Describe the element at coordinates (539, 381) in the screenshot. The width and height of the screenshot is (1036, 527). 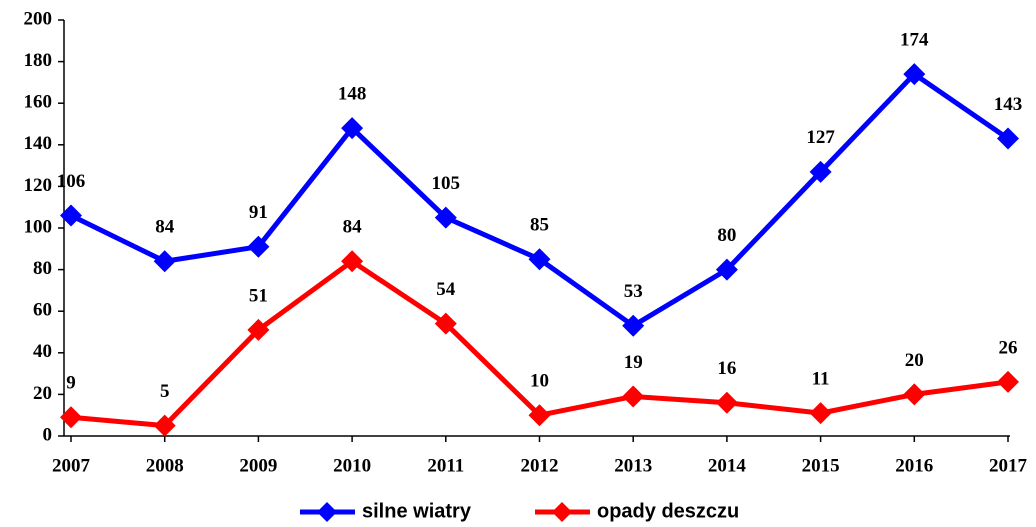
I see `data-label: 10` at that location.